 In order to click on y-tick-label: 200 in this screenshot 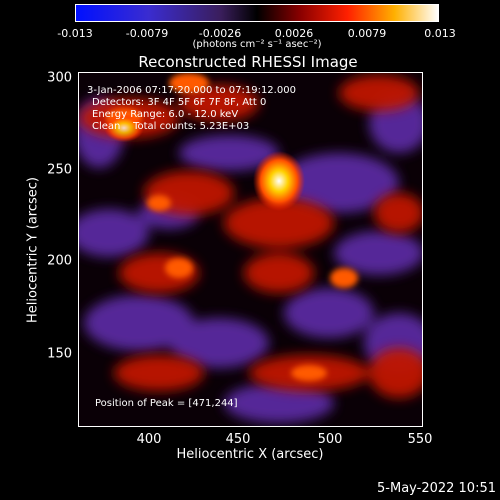, I will do `click(59, 261)`.